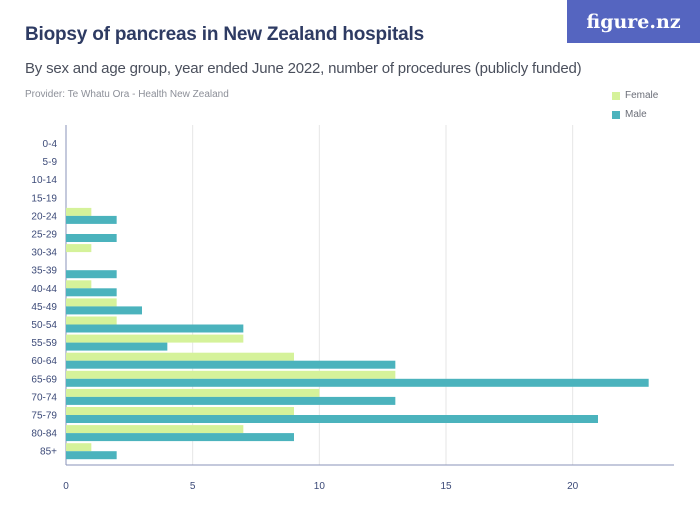  I want to click on y-tick-label: 45-49, so click(44, 307).